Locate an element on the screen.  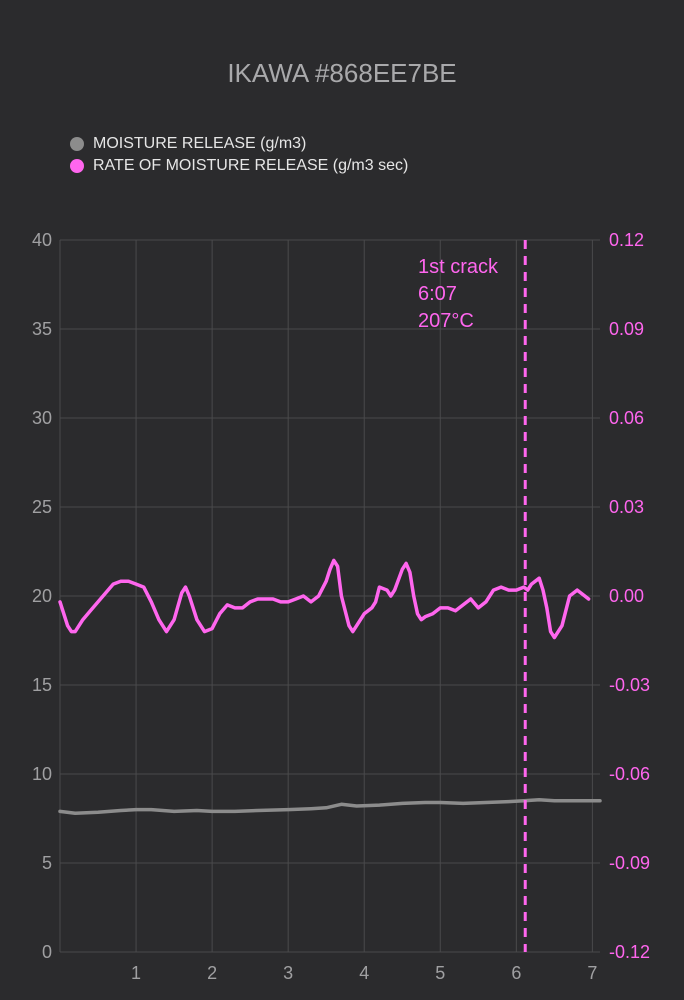
legend-label-rate: RATE OF MOISTURE RELEASE (g/m3 sec) is located at coordinates (251, 165).